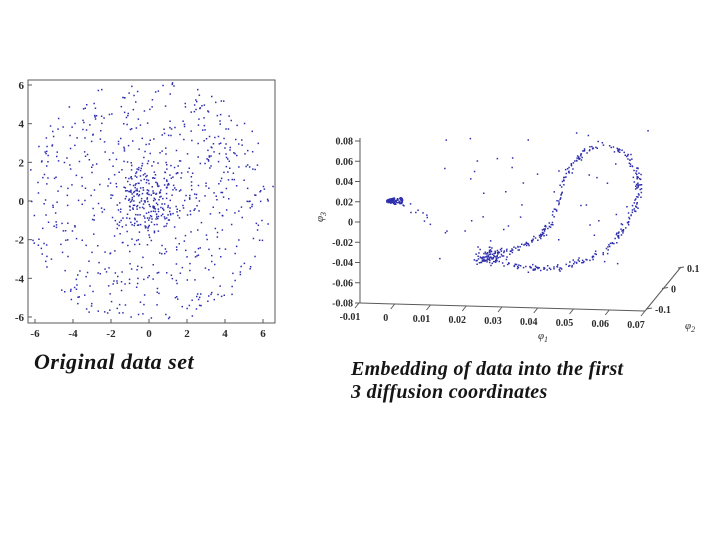 Image resolution: width=720 pixels, height=540 pixels. I want to click on y-tick-label: 2, so click(22, 163).